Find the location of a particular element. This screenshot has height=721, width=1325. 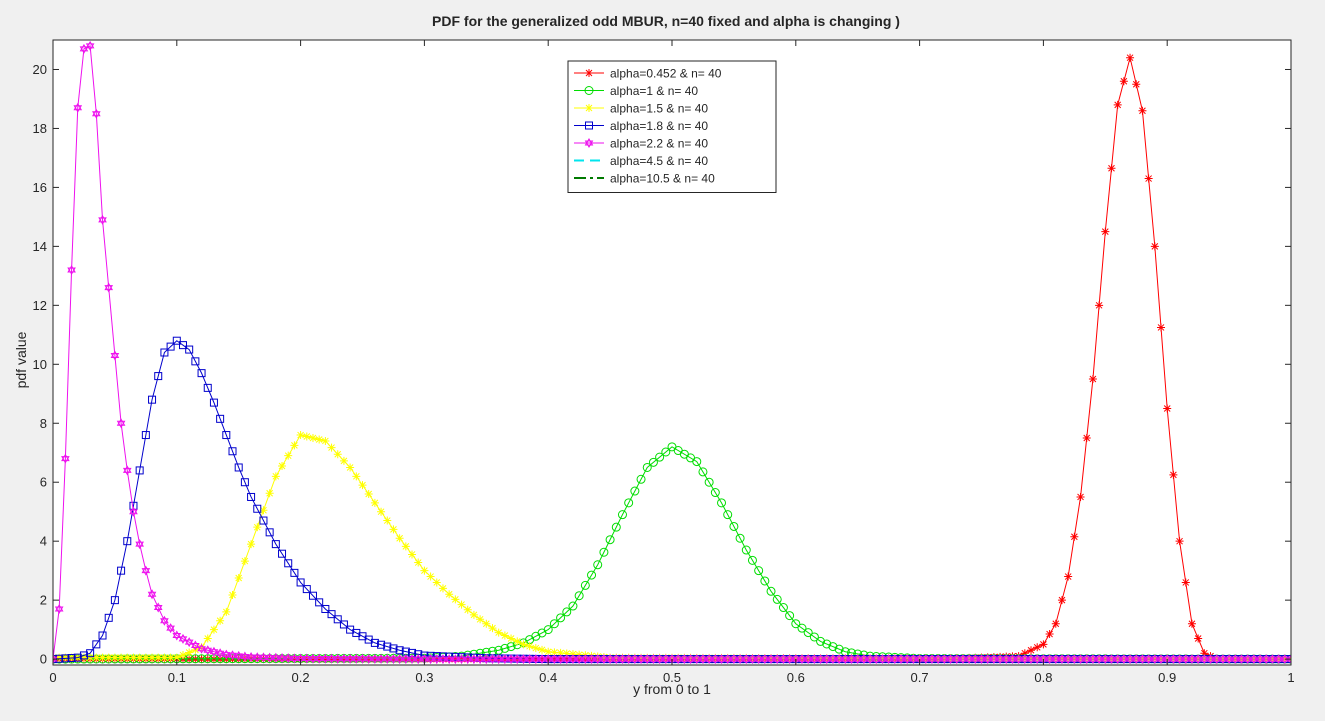

legend-entry: alpha=1.5 & n= 40 is located at coordinates (641, 109).